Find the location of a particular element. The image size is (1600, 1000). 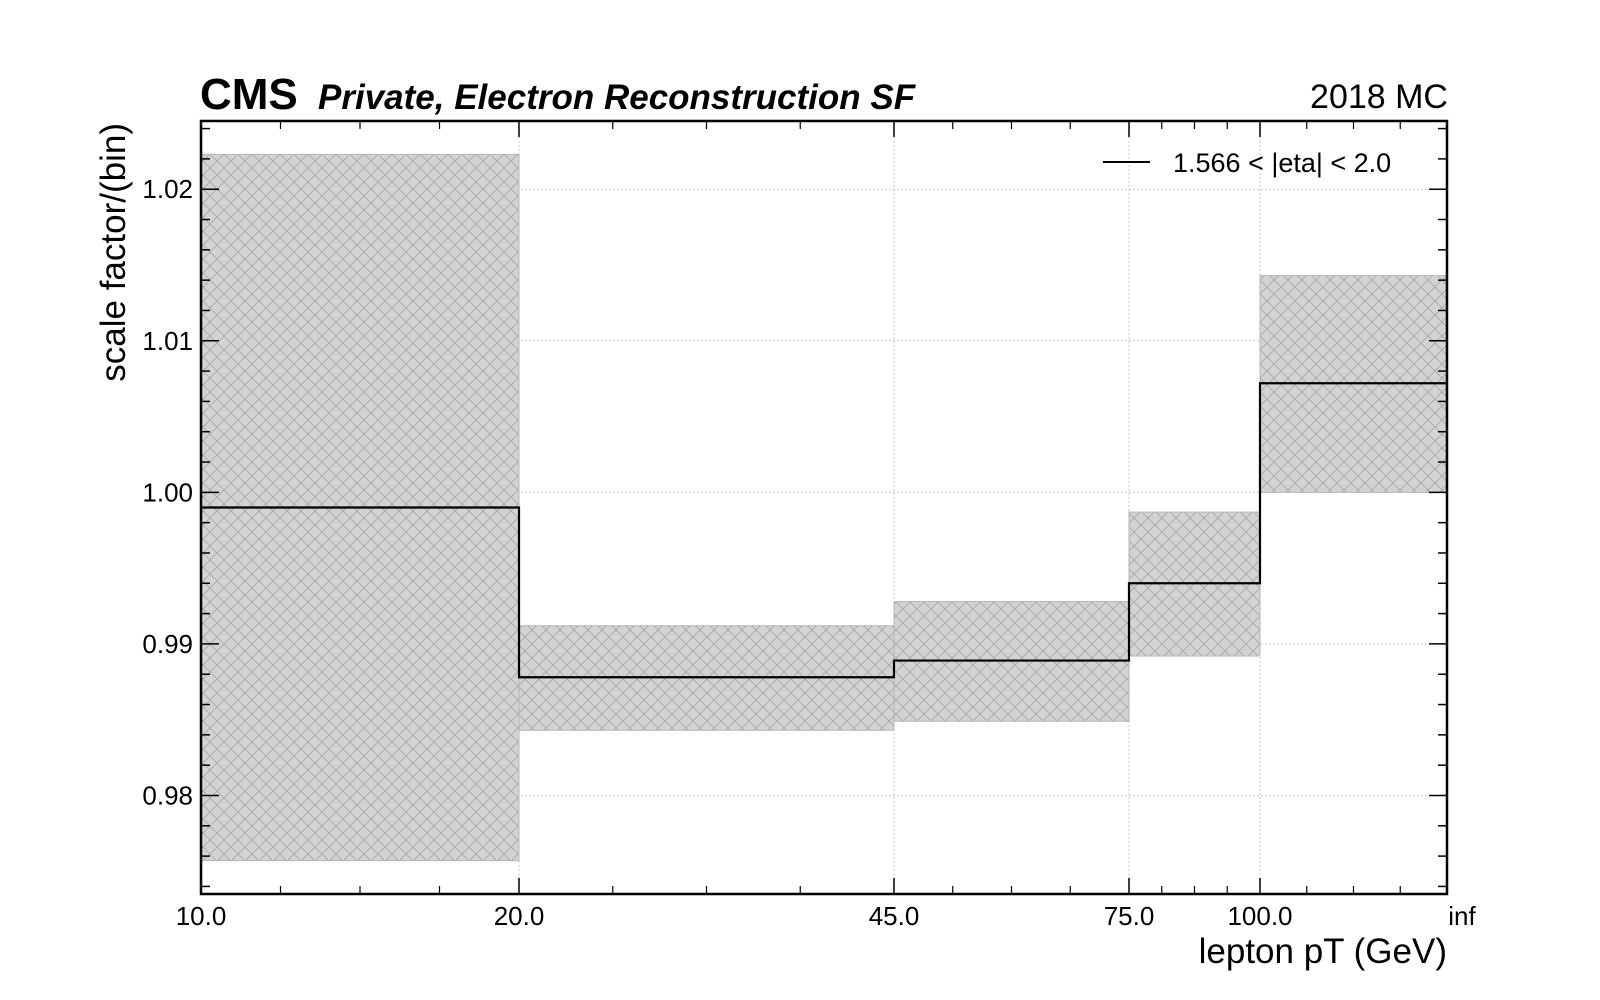

y-tick-label: 1.00 is located at coordinates (167, 492).